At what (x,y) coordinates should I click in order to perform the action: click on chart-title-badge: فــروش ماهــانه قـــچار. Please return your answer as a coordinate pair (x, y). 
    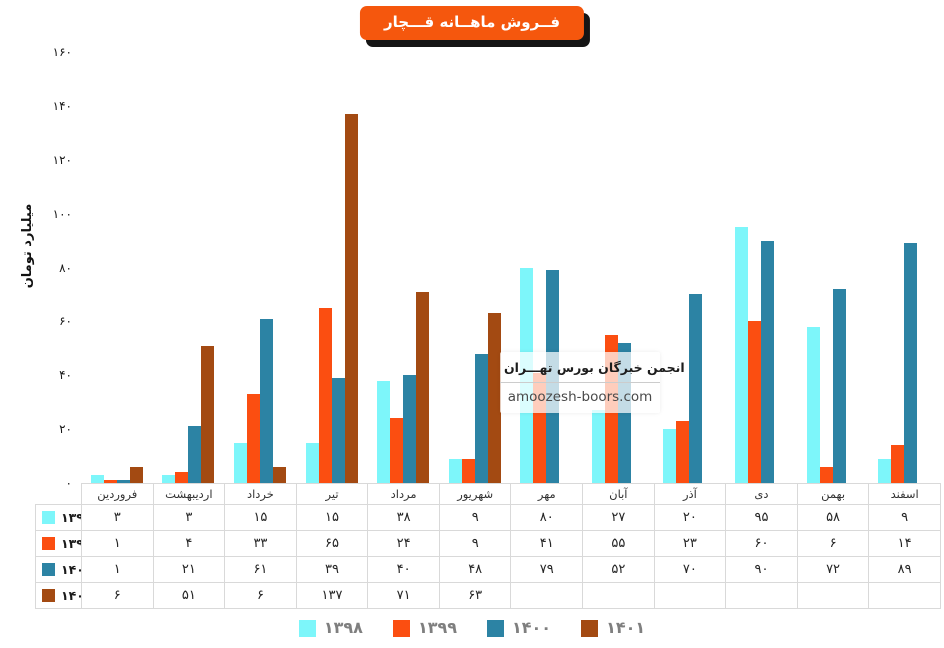
    Looking at the image, I should click on (472, 23).